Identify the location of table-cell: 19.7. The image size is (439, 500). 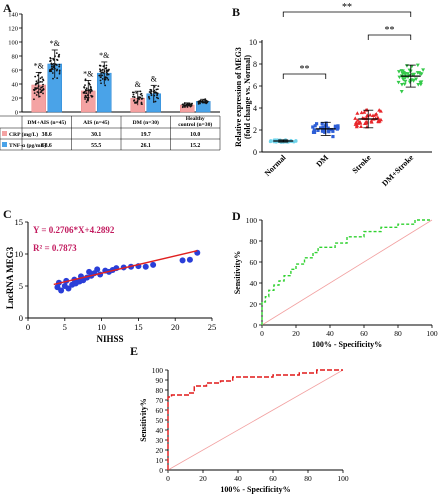
(146, 135).